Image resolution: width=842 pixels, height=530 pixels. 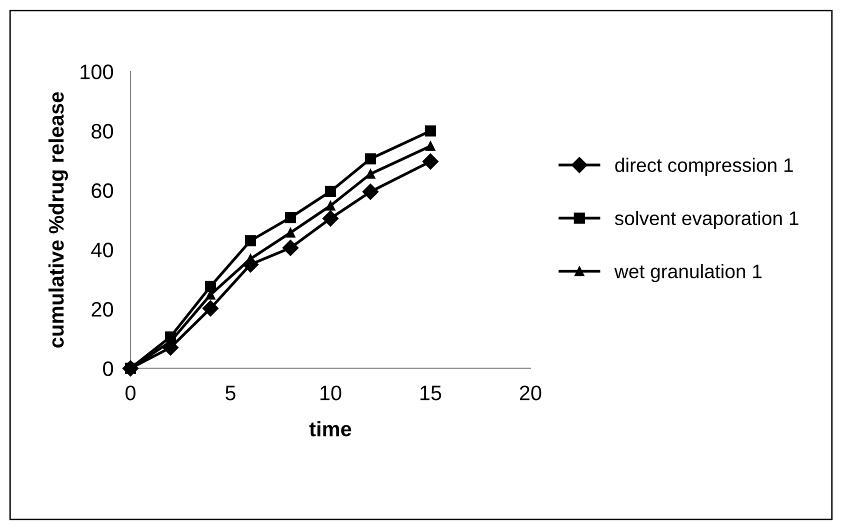 What do you see at coordinates (108, 368) in the screenshot?
I see `y-tick-label: 0` at bounding box center [108, 368].